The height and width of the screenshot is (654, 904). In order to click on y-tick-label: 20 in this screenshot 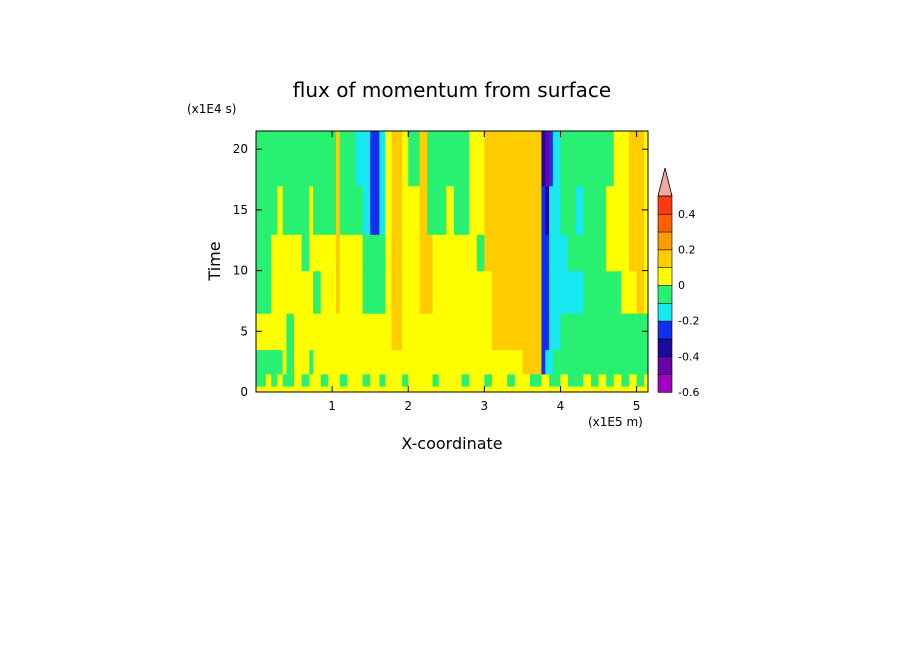, I will do `click(240, 149)`.